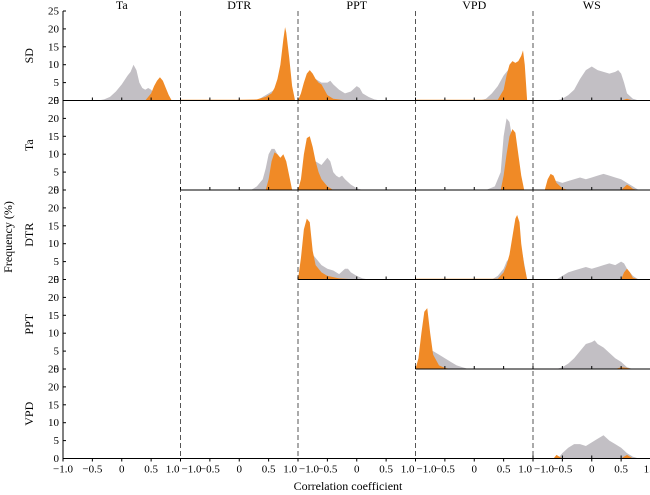 This screenshot has height=495, width=650. I want to click on area-orange-sd-0-dtr, so click(238, 64).